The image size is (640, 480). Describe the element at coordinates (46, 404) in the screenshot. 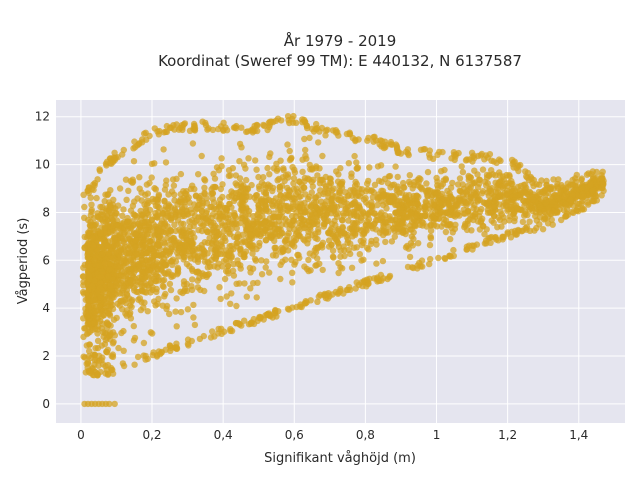

I see `y-tick-label: 0` at that location.